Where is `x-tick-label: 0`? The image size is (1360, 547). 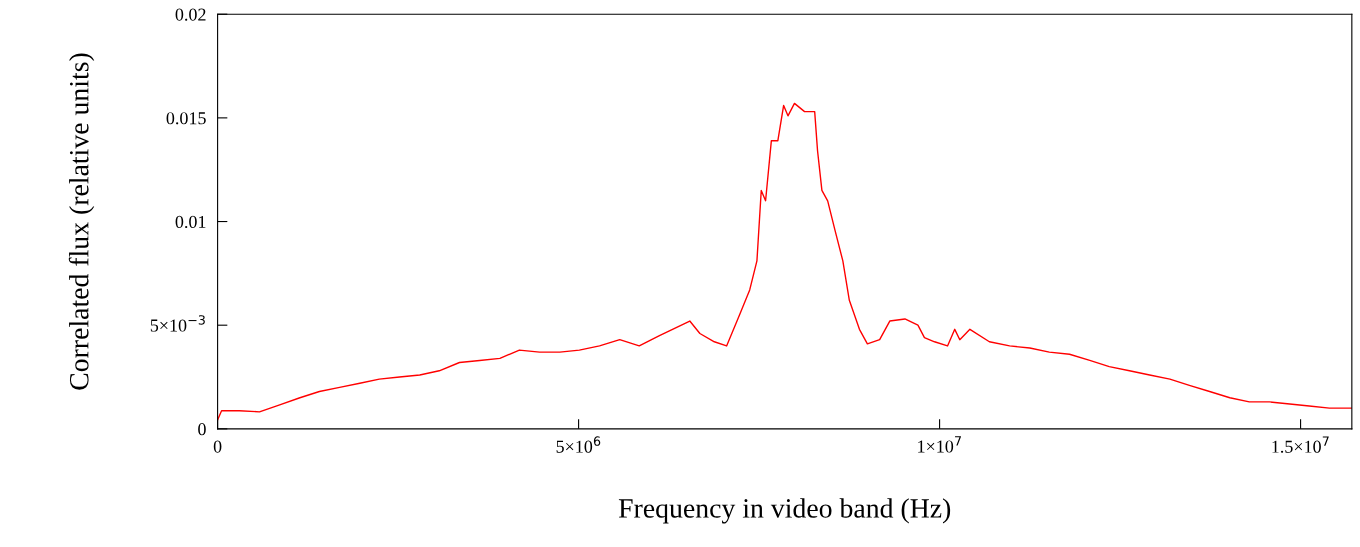 x-tick-label: 0 is located at coordinates (217, 446).